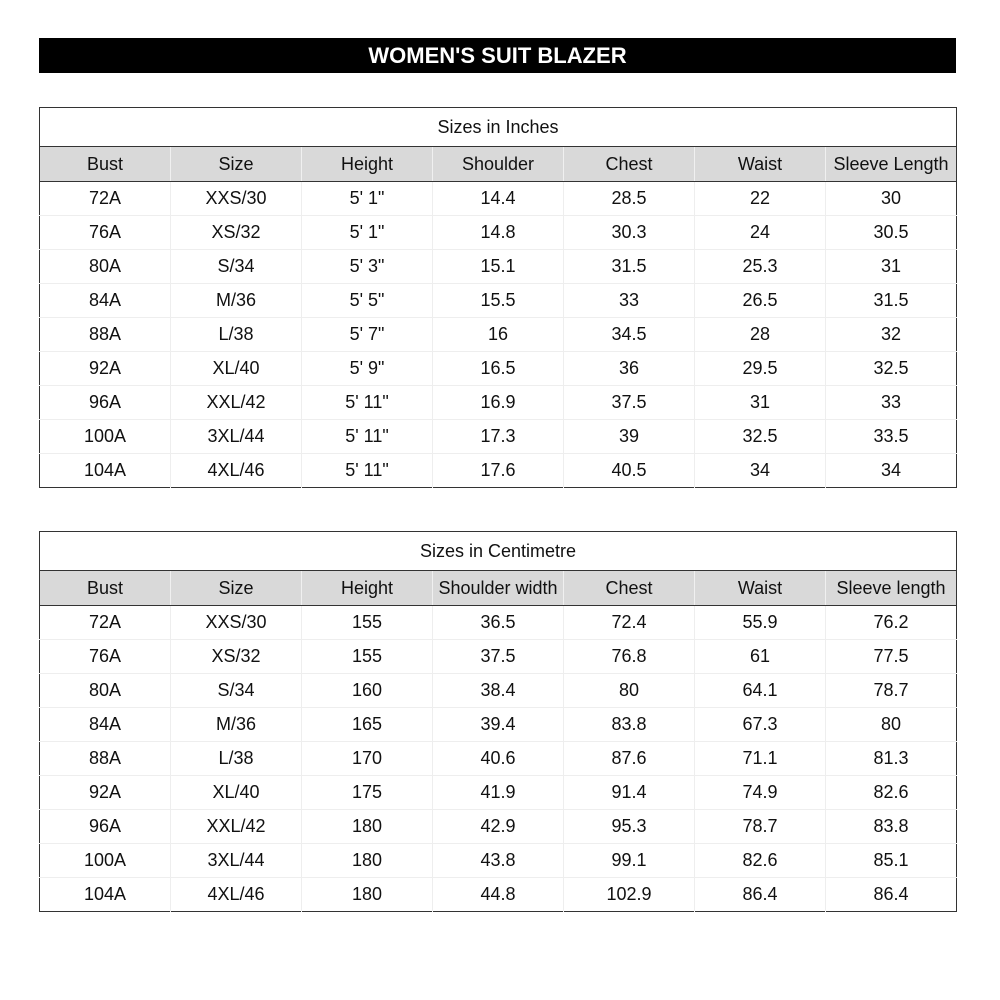 The height and width of the screenshot is (1000, 1000). I want to click on table-cell: 76.8, so click(629, 656).